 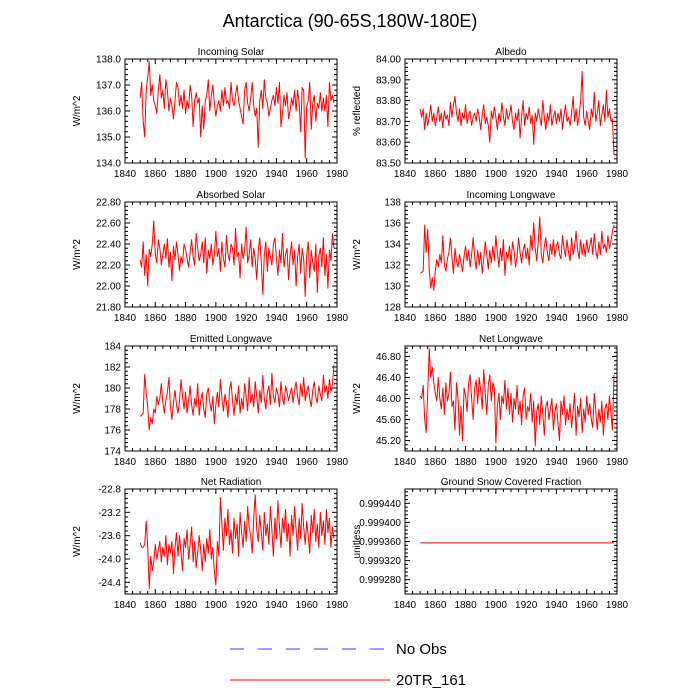 I want to click on y-tick-label: 83.60, so click(x=388, y=143).